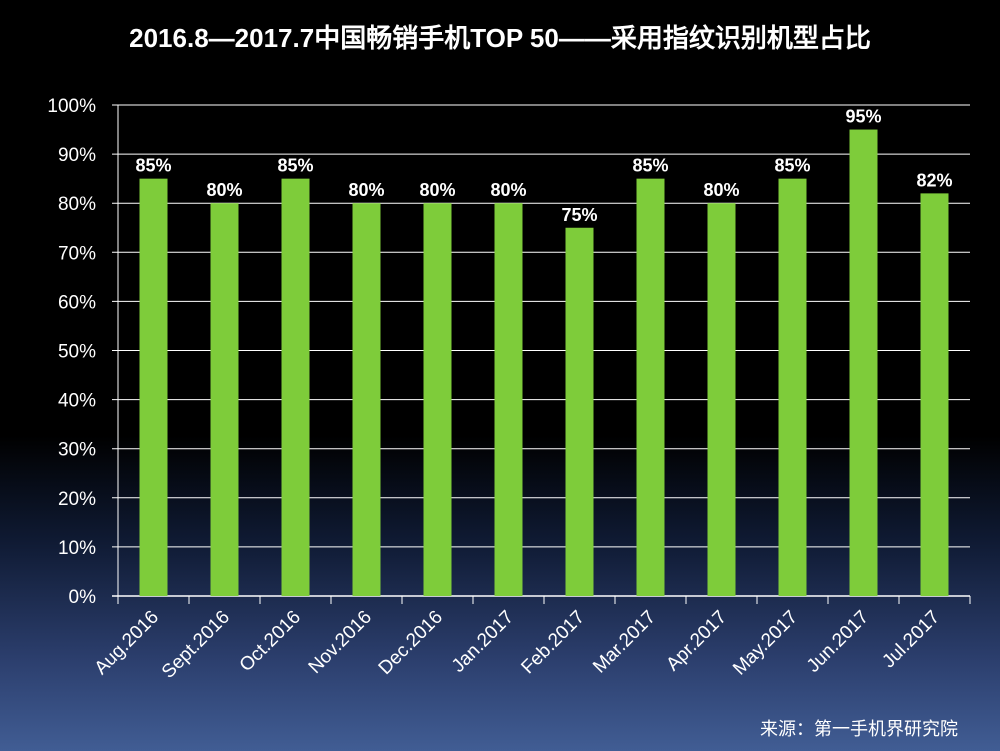  What do you see at coordinates (77, 302) in the screenshot?
I see `y-tick-label: 60%` at bounding box center [77, 302].